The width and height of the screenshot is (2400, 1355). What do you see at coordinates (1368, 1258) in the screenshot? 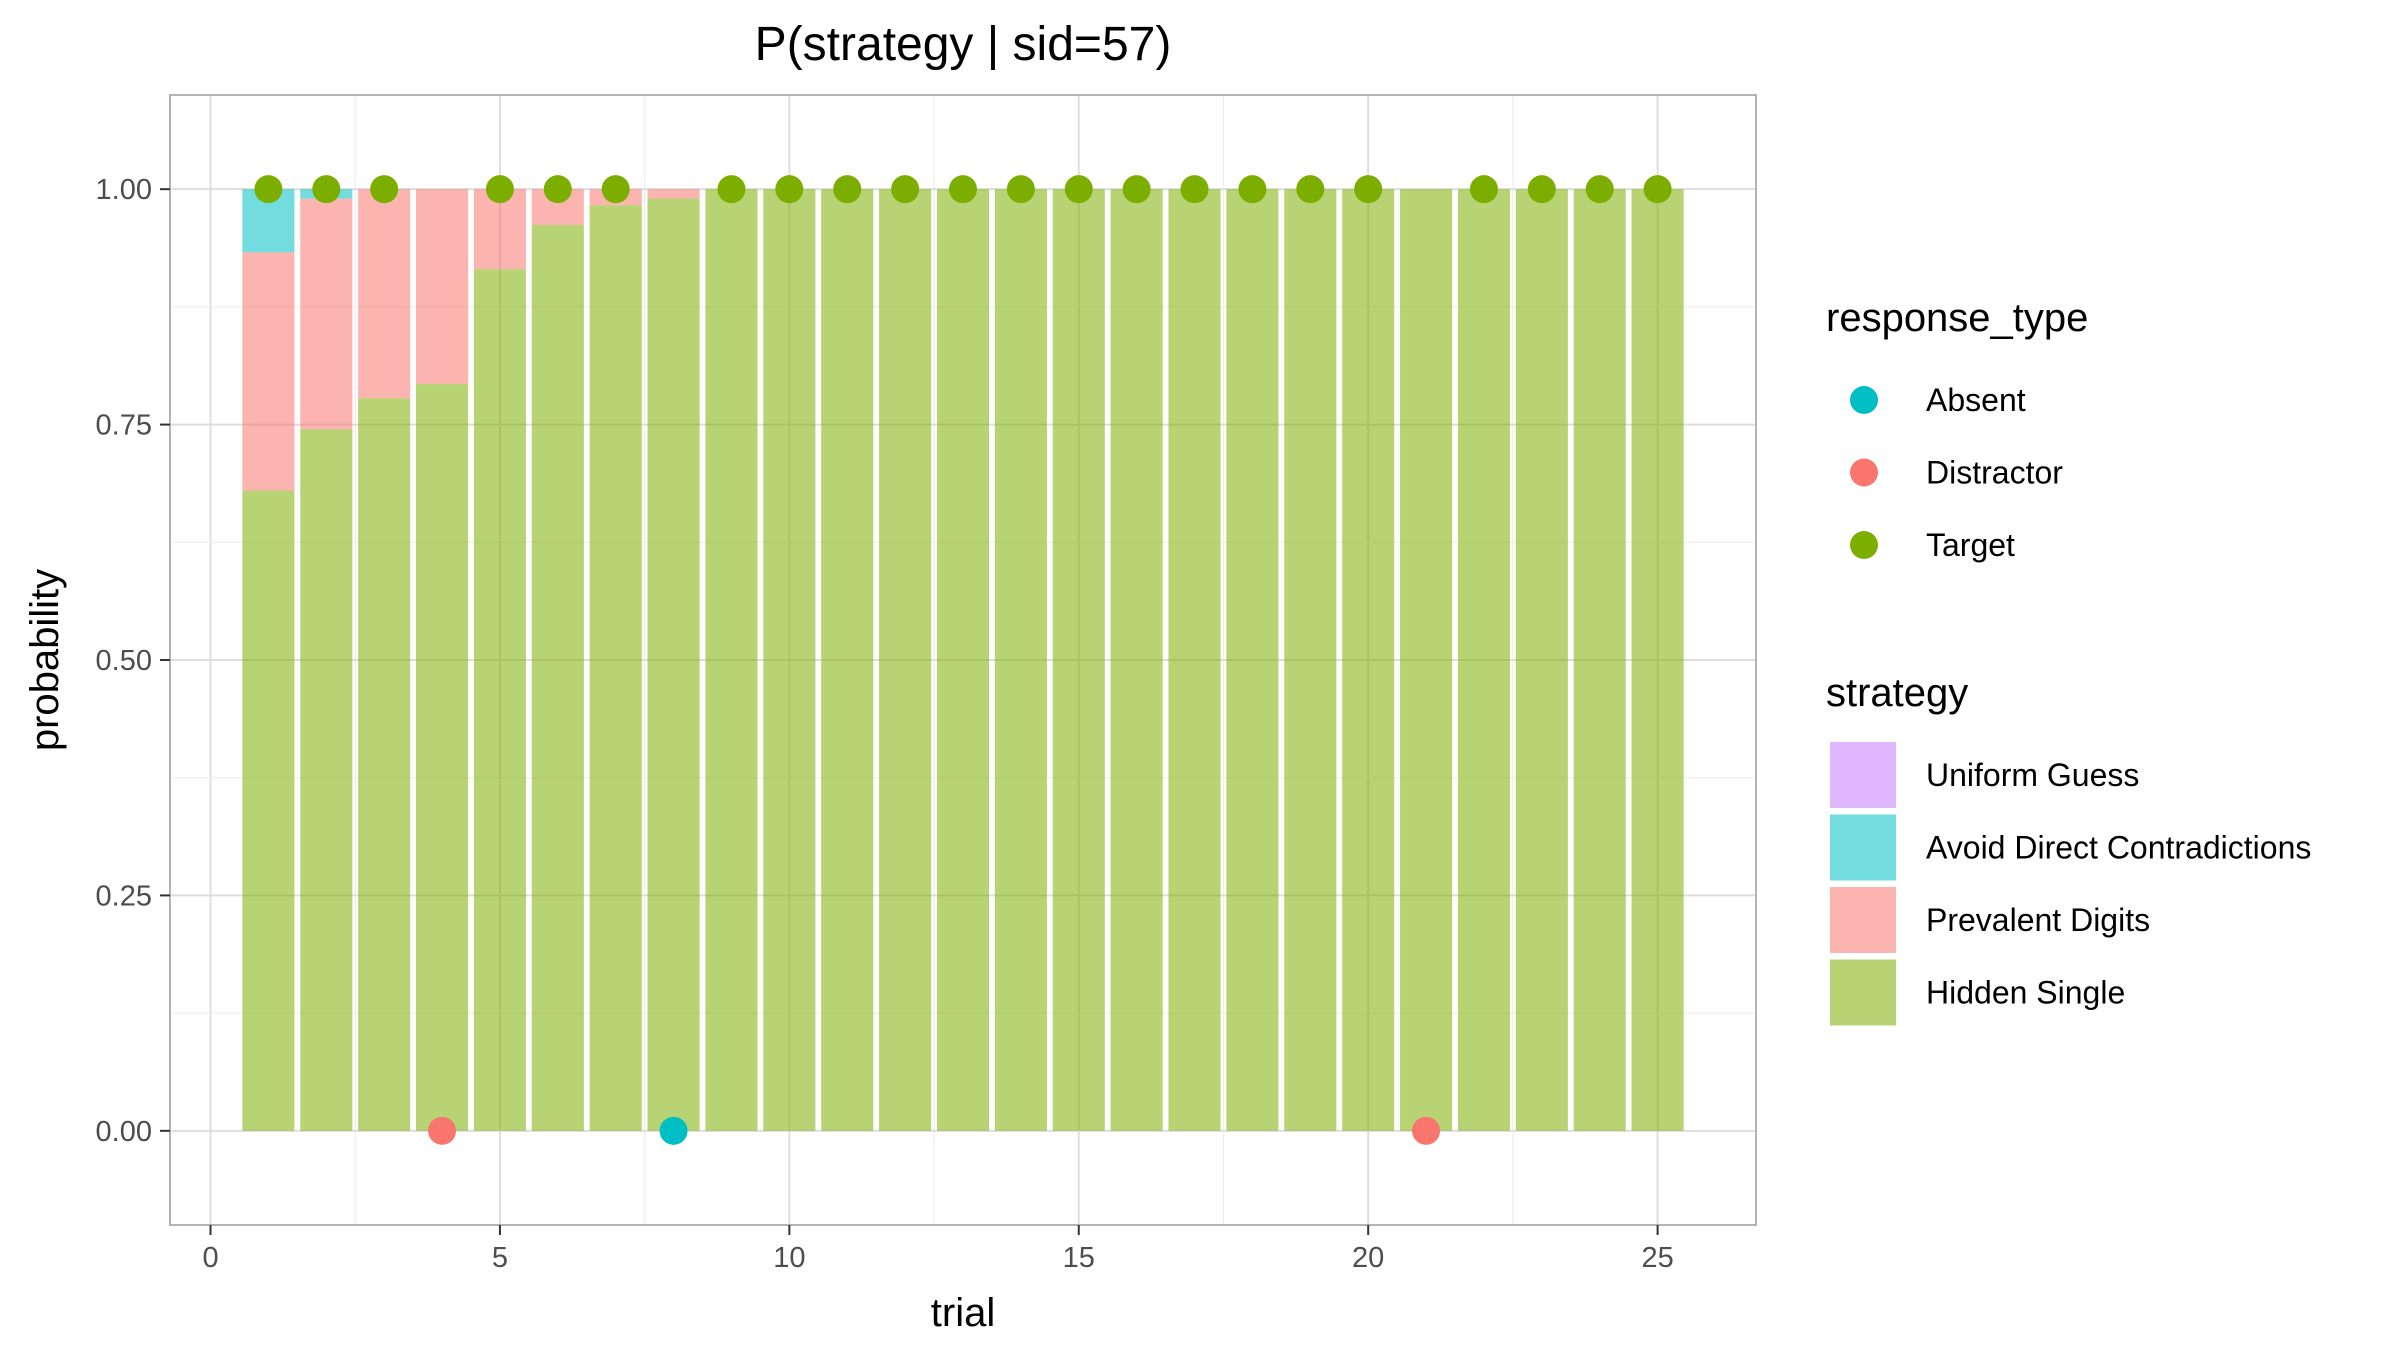
I see `x-tick-label: 20` at bounding box center [1368, 1258].